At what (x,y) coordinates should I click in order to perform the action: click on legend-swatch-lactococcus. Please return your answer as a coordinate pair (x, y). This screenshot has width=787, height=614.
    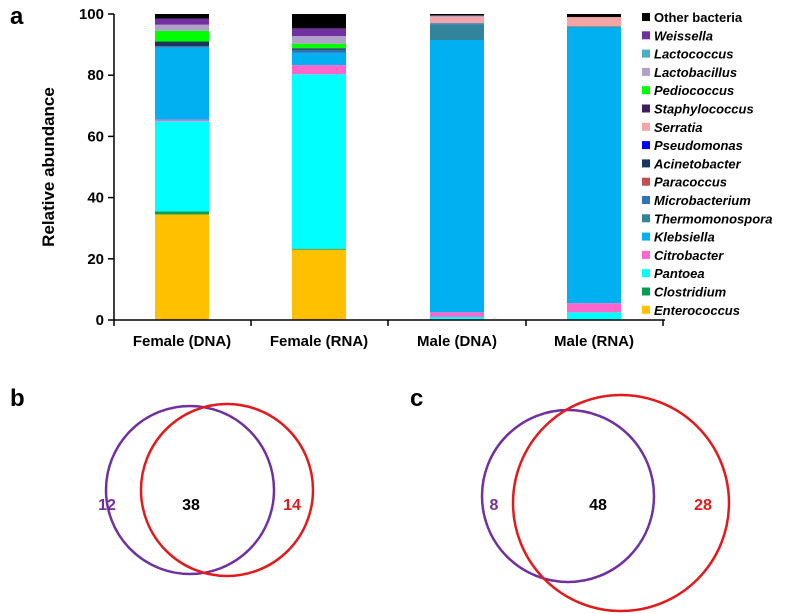
    Looking at the image, I should click on (646, 53).